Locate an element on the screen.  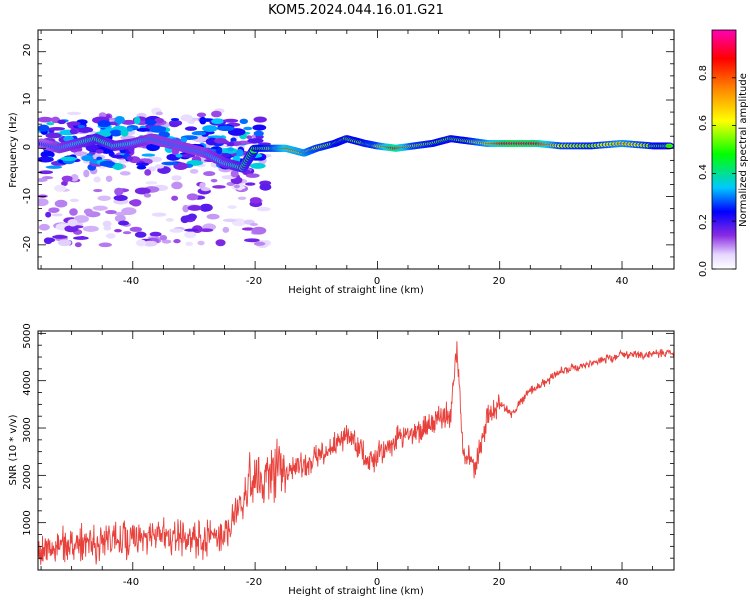
colorbar-gradient is located at coordinates (724, 149).